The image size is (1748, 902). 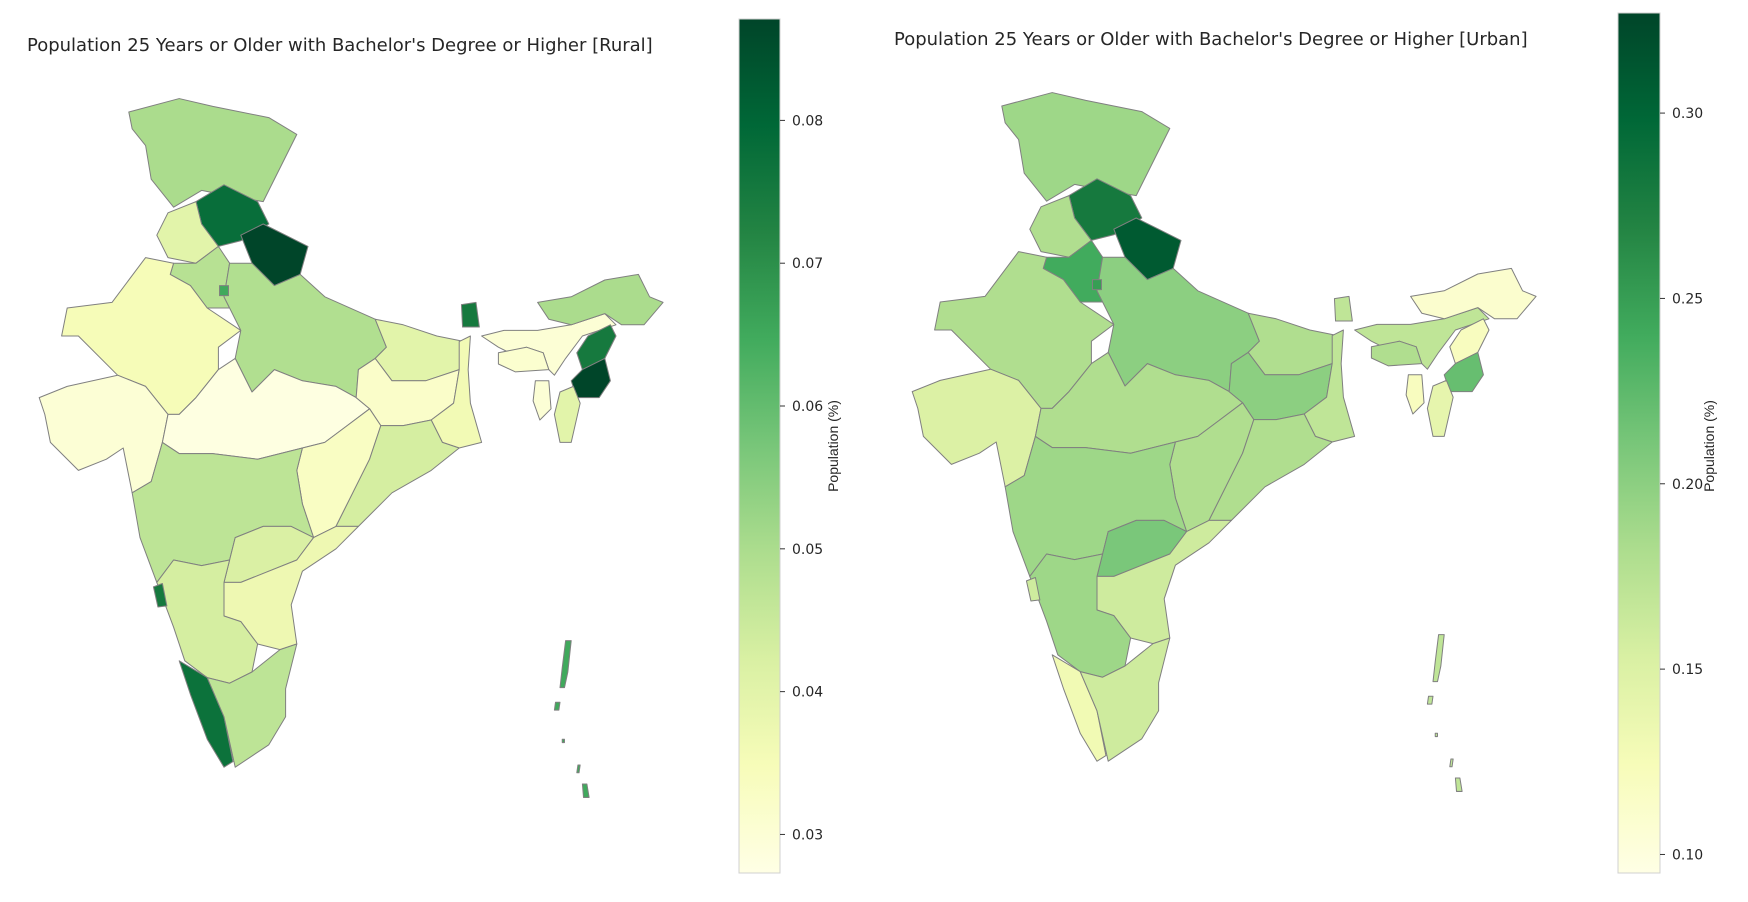 What do you see at coordinates (1687, 485) in the screenshot?
I see `colorbar-tick-label: 0.20` at bounding box center [1687, 485].